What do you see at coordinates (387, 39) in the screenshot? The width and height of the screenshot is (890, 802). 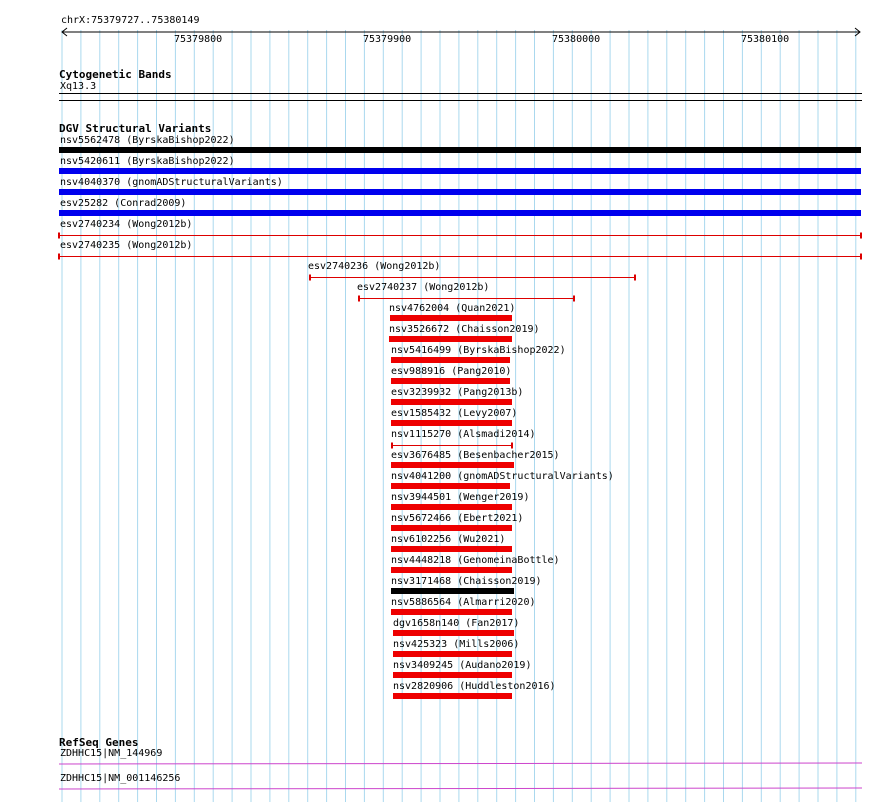 I see `ruler-tick-label: 75379900` at bounding box center [387, 39].